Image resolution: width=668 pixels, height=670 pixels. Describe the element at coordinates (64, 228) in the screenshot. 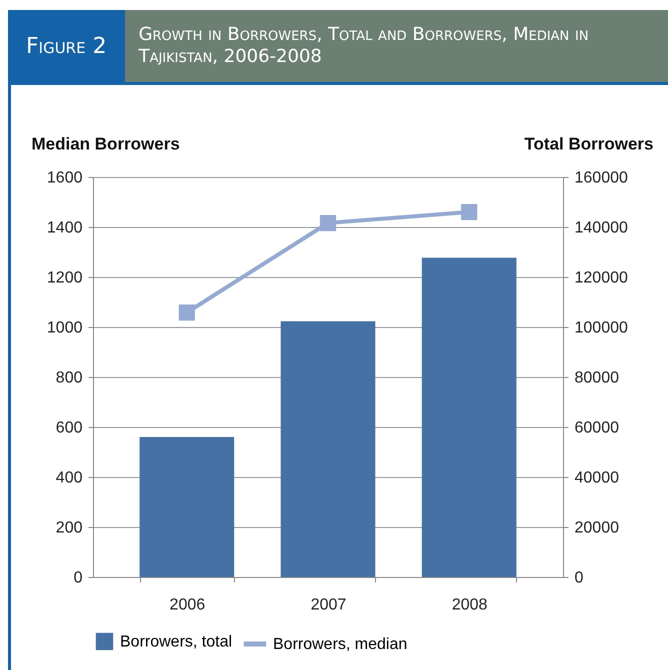

I see `y-tick-label: 1400` at that location.